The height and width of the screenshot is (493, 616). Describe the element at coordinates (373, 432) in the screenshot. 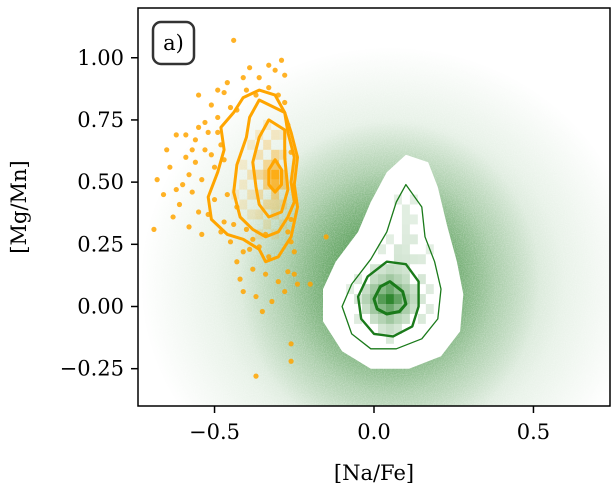

I see `x-tick-label: 0.0` at that location.